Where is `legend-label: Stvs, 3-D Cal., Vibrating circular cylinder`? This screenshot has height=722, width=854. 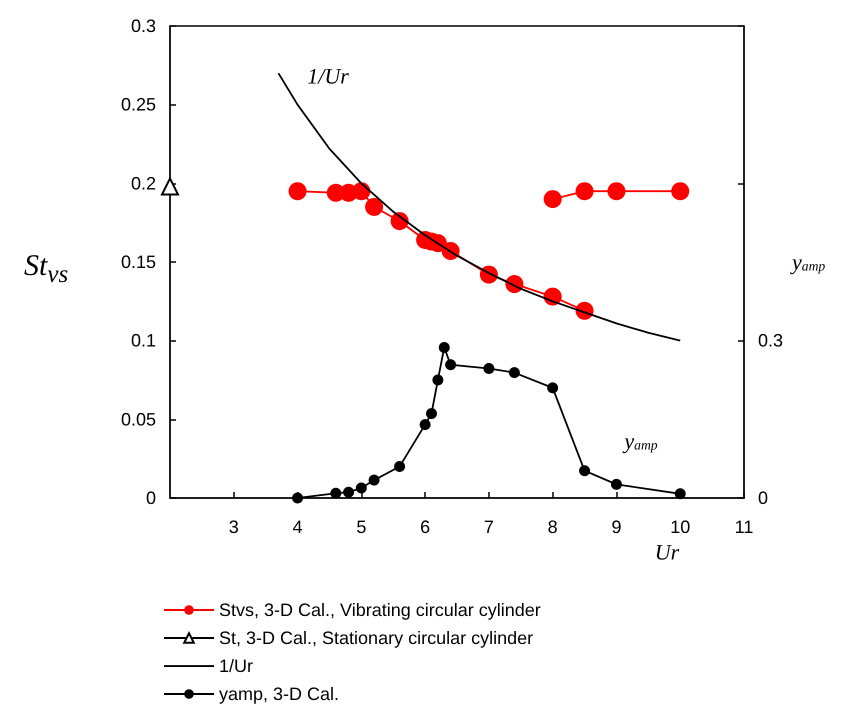
legend-label: Stvs, 3-D Cal., Vibrating circular cylinder is located at coordinates (380, 610).